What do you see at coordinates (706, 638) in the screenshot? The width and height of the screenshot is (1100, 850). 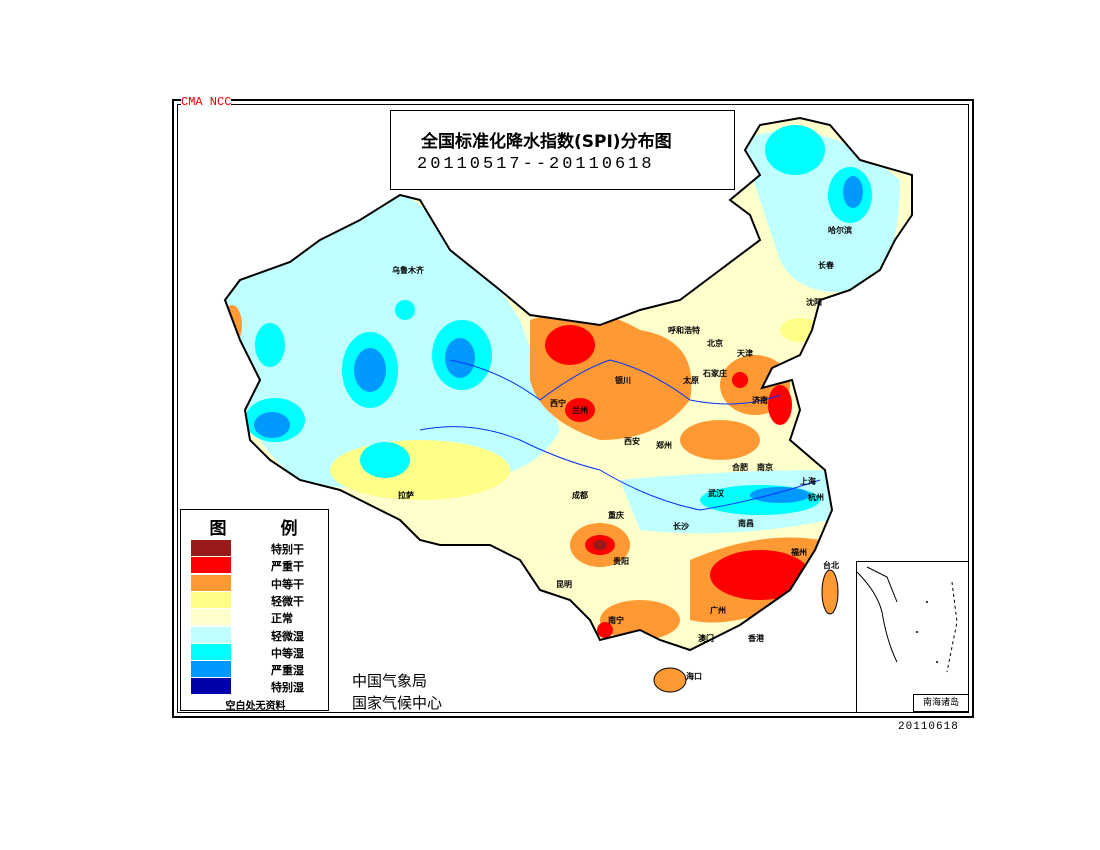 I see `city-label: 澳门` at bounding box center [706, 638].